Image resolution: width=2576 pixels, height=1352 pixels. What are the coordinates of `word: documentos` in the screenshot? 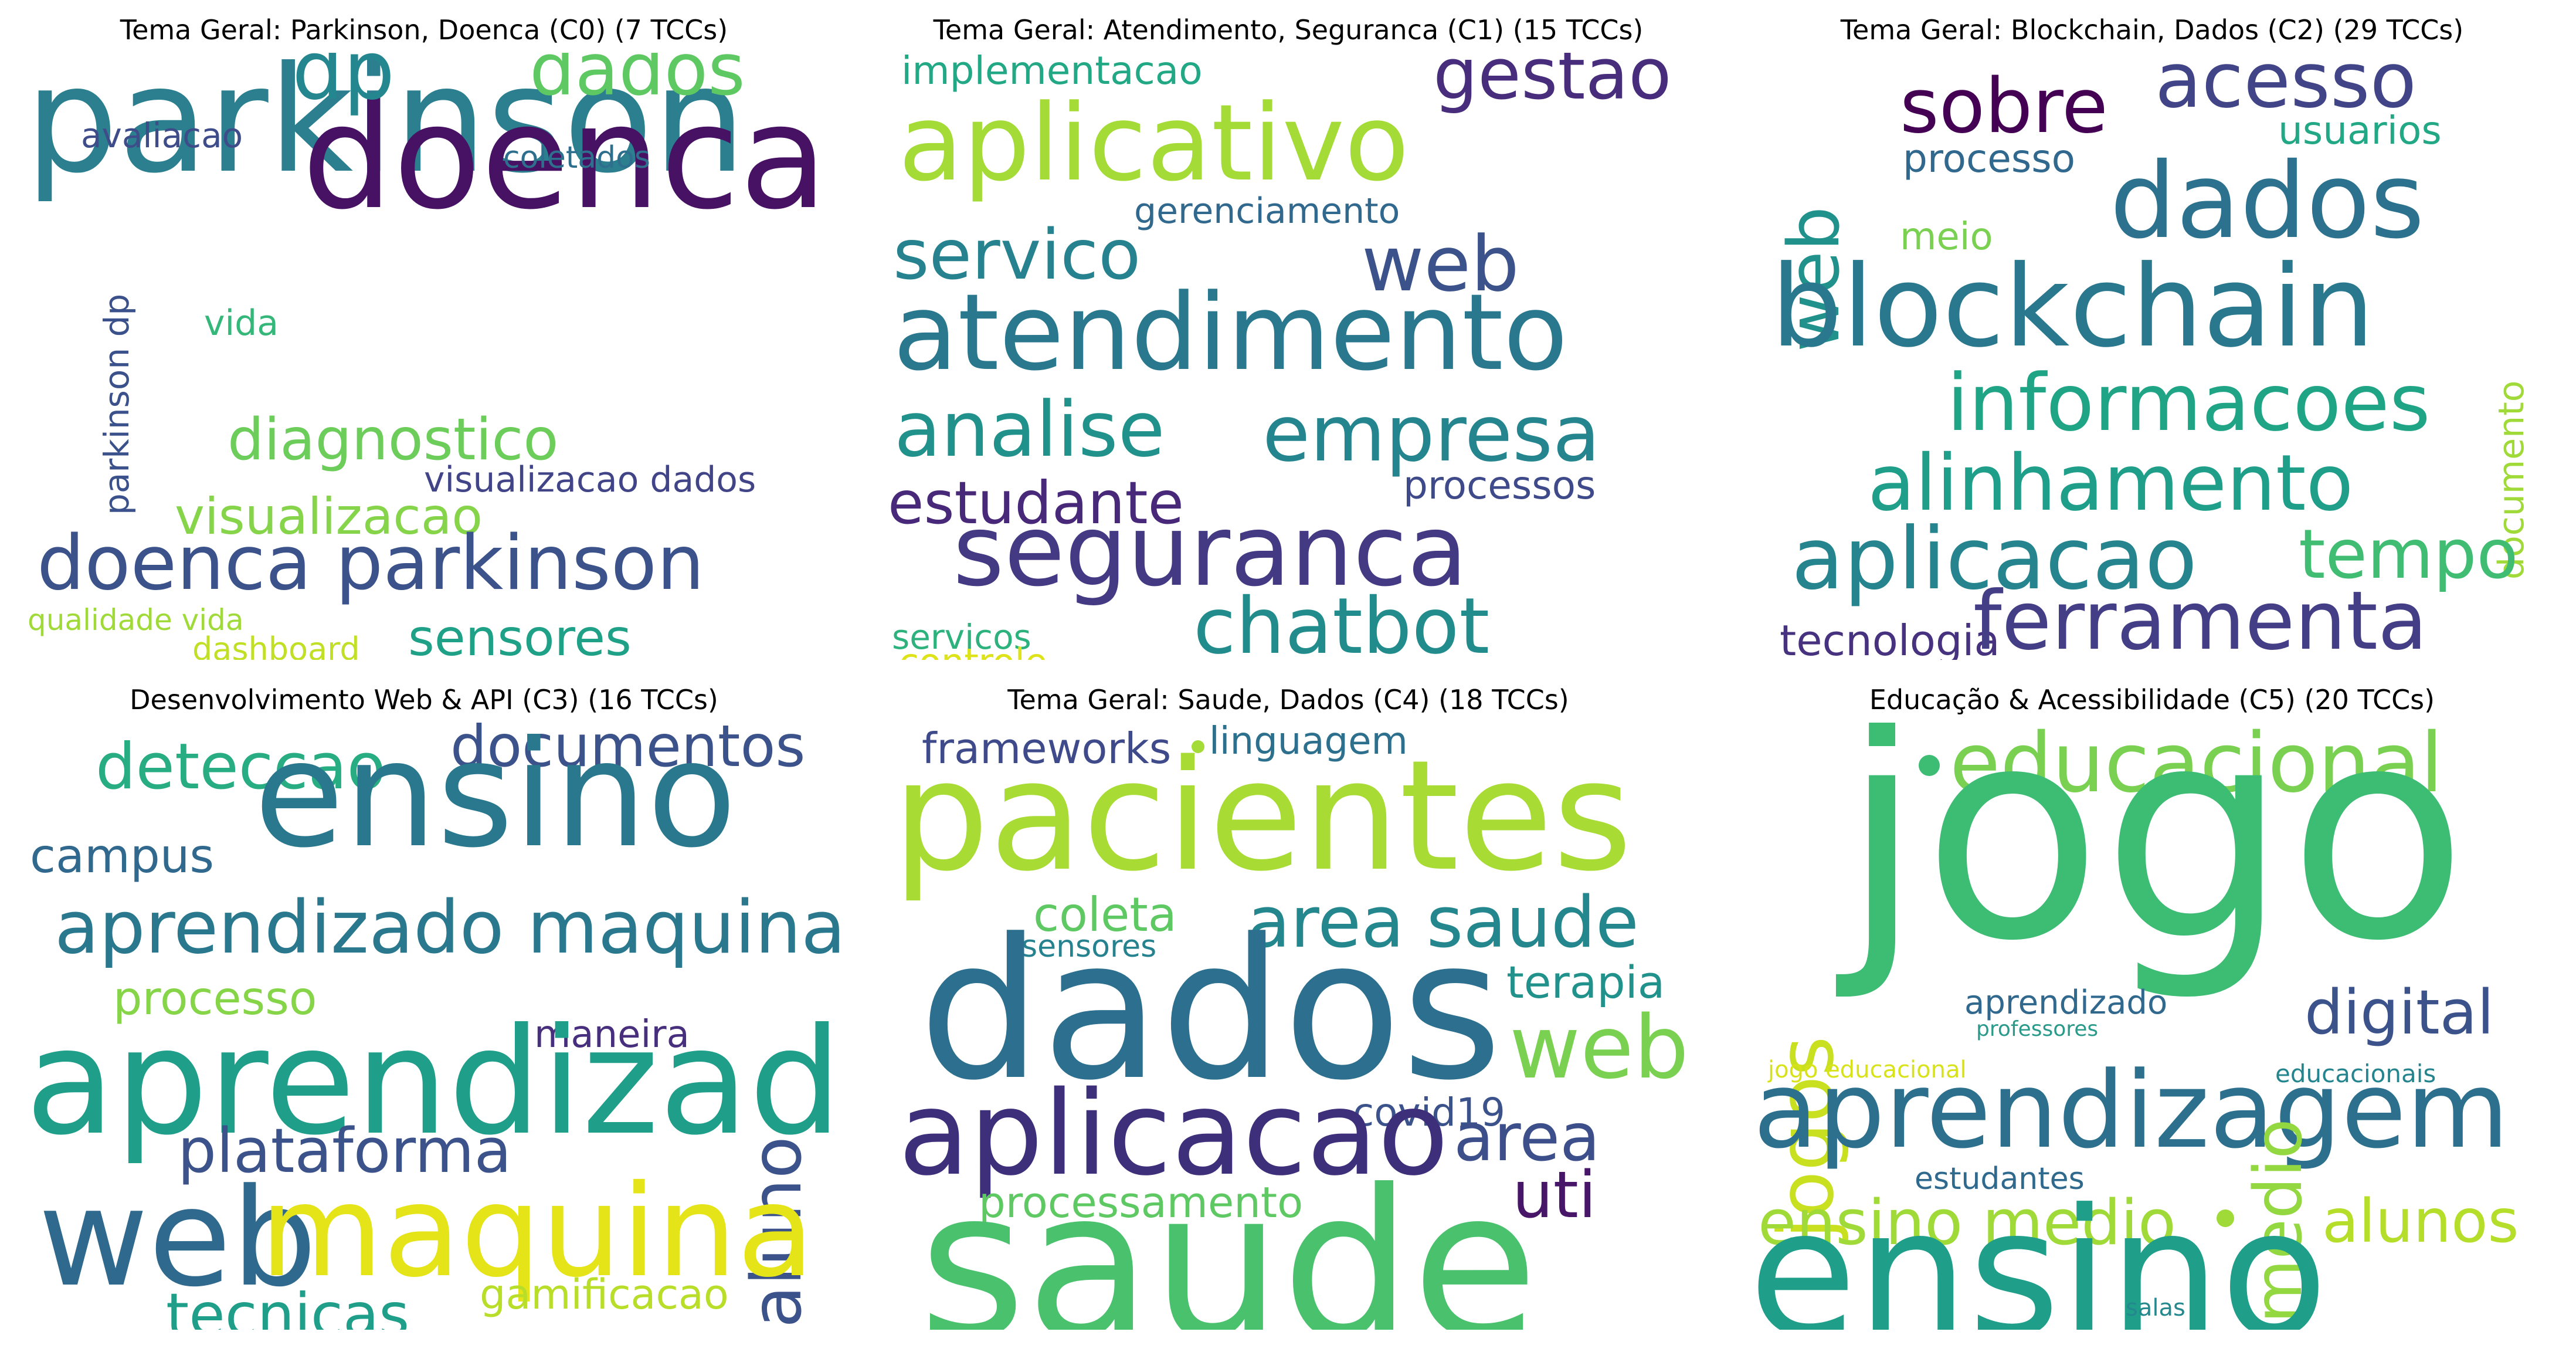 It's located at (628, 752).